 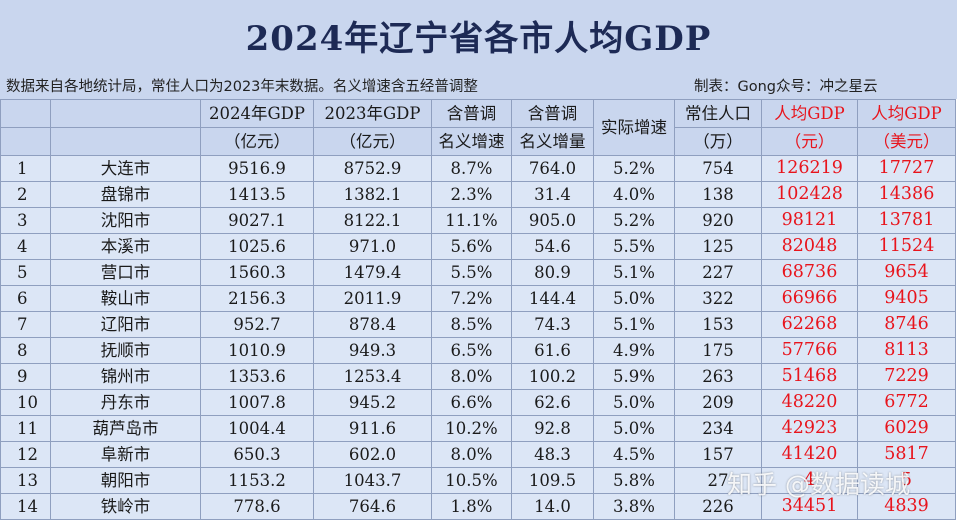 I want to click on real-growth-cell: 5.5%, so click(x=634, y=246).